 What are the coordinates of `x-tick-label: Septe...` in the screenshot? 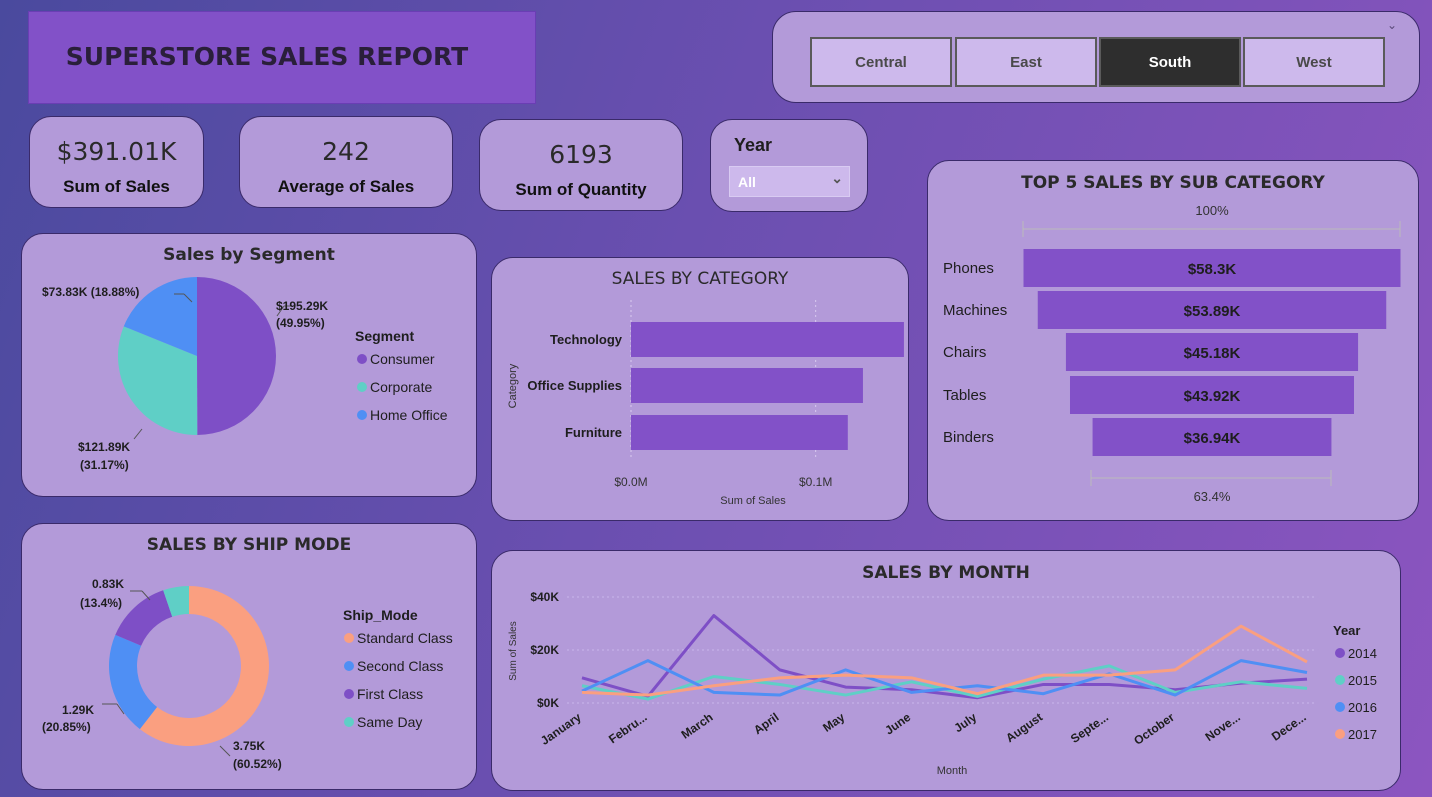 It's located at (1089, 728).